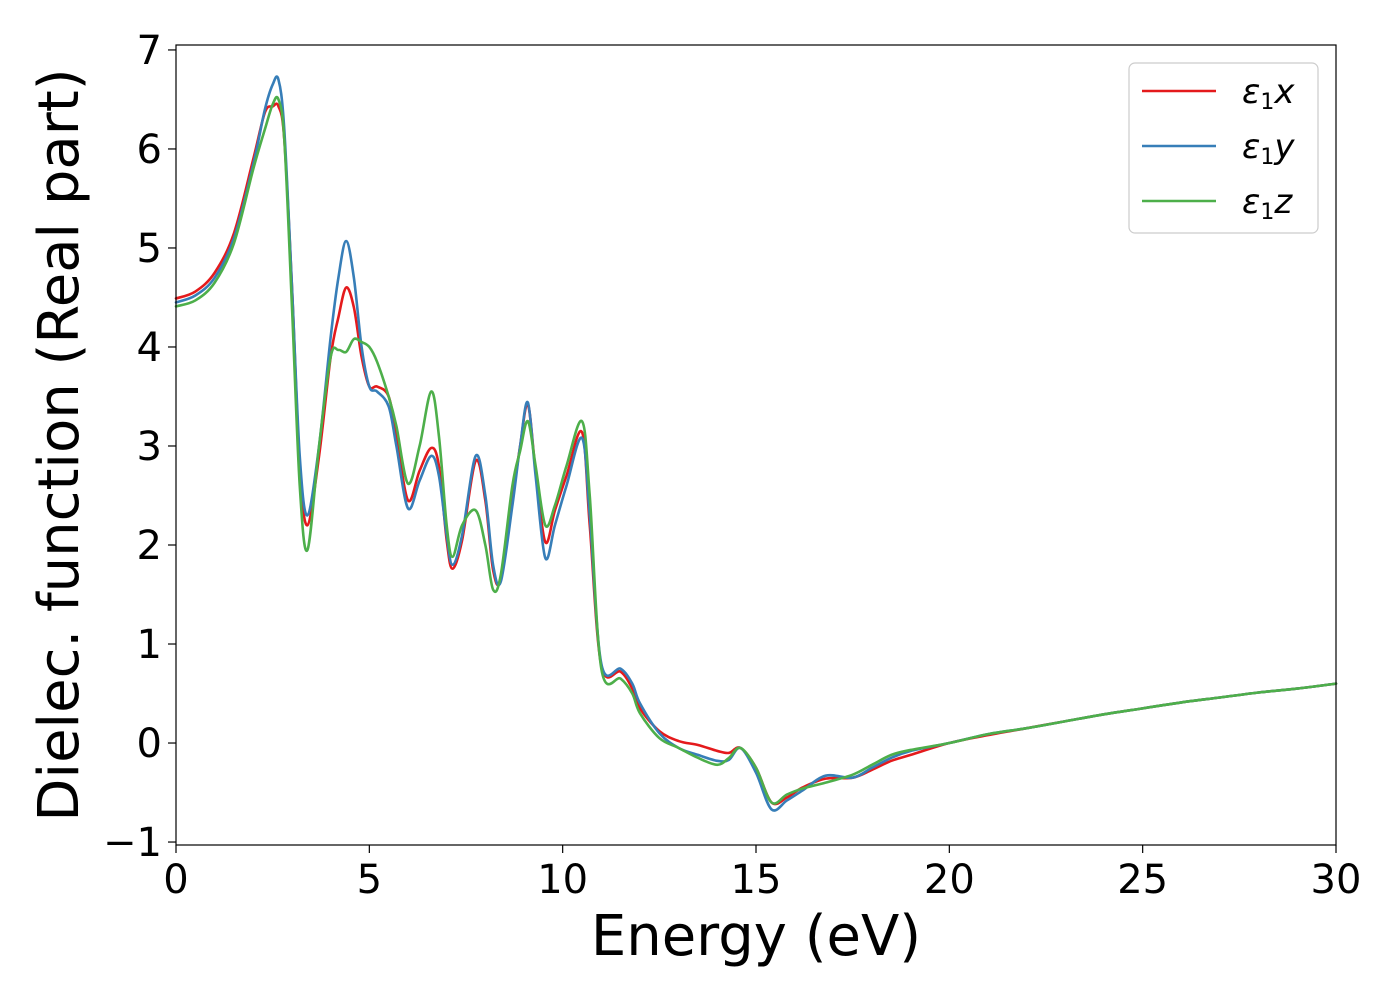 The height and width of the screenshot is (1000, 1400). I want to click on y-tick-label: 2, so click(149, 546).